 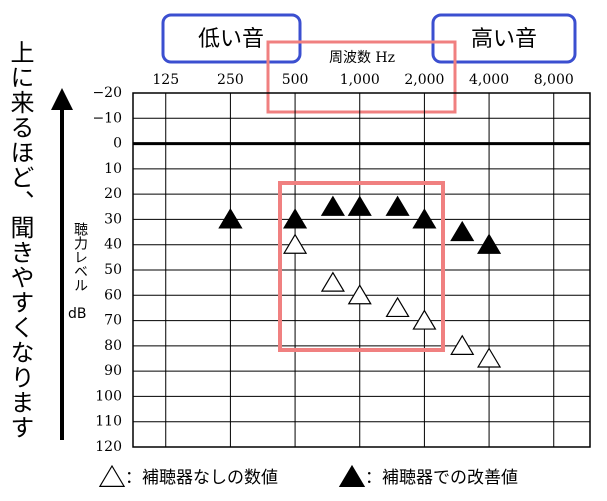 What do you see at coordinates (77, 314) in the screenshot?
I see `y-axis-unit: dB` at bounding box center [77, 314].